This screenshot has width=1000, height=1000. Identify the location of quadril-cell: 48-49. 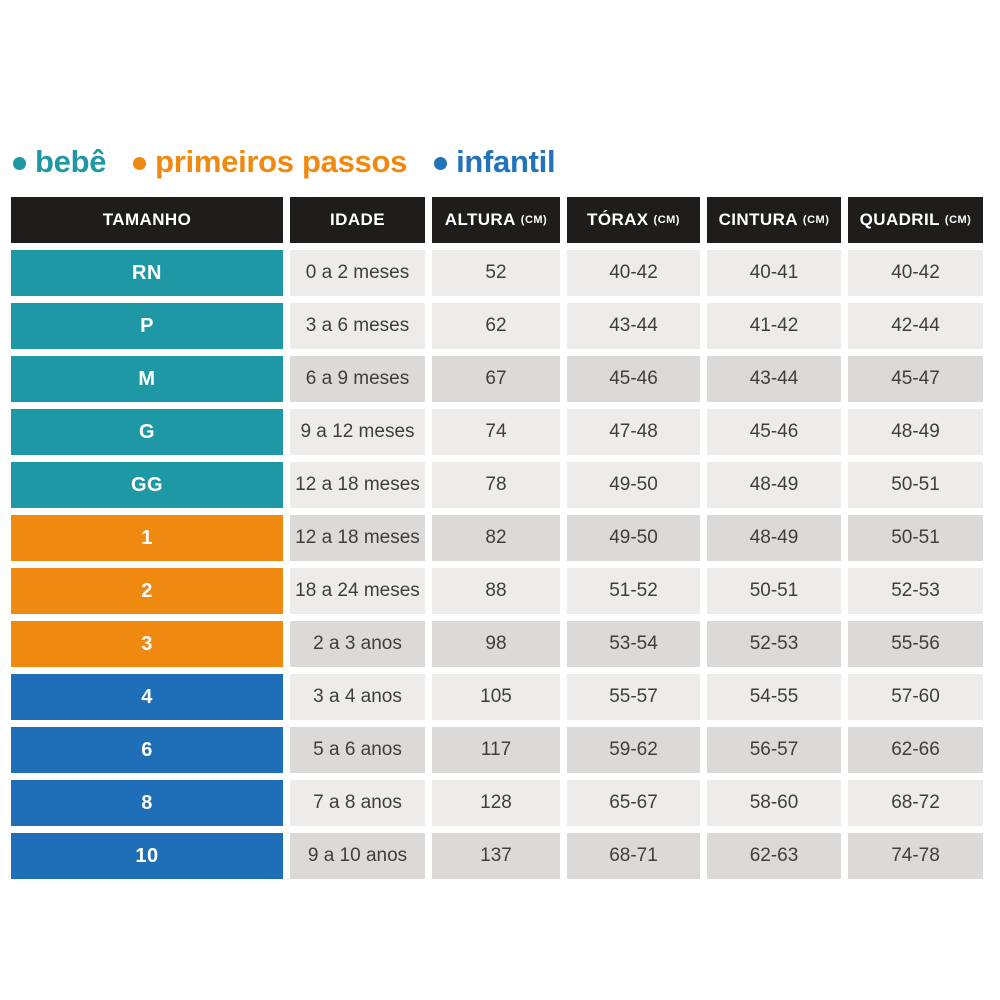
(915, 432).